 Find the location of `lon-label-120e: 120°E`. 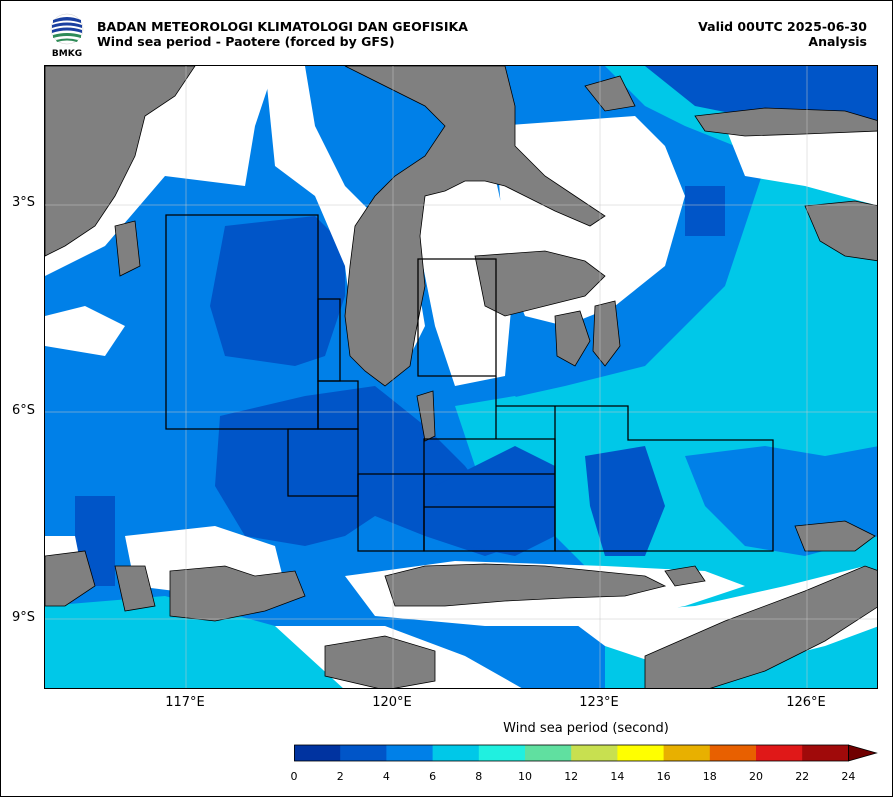

lon-label-120e: 120°E is located at coordinates (392, 702).